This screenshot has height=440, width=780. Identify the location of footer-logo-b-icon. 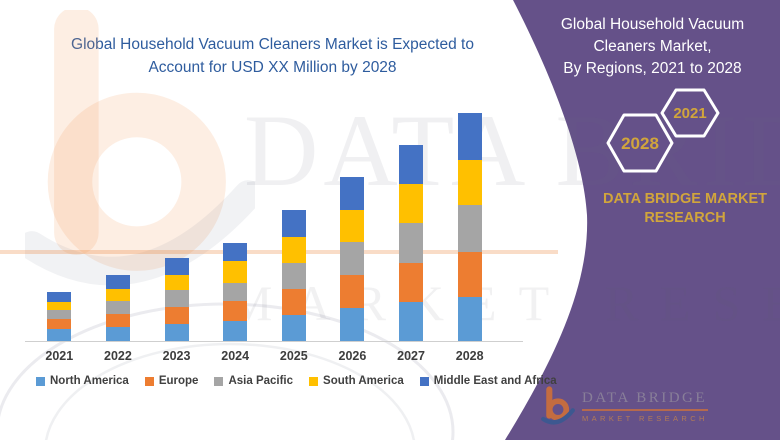
(558, 405).